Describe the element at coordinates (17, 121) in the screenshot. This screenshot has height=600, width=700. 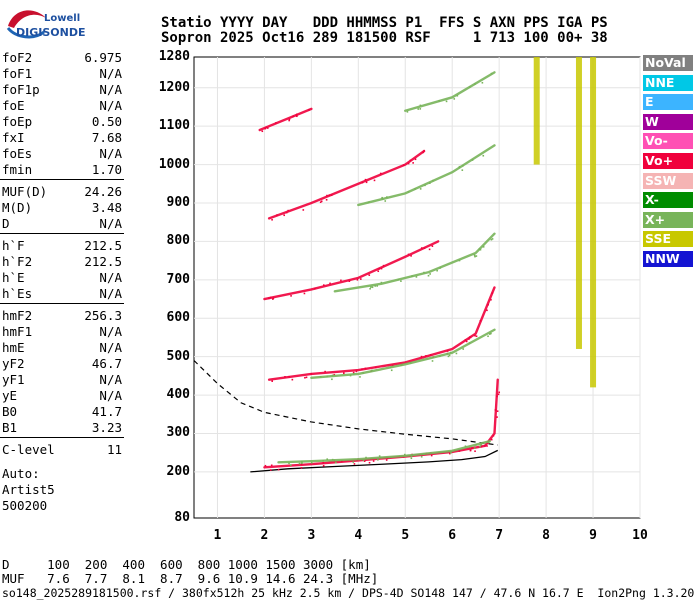
I see `param-label: foEp` at that location.